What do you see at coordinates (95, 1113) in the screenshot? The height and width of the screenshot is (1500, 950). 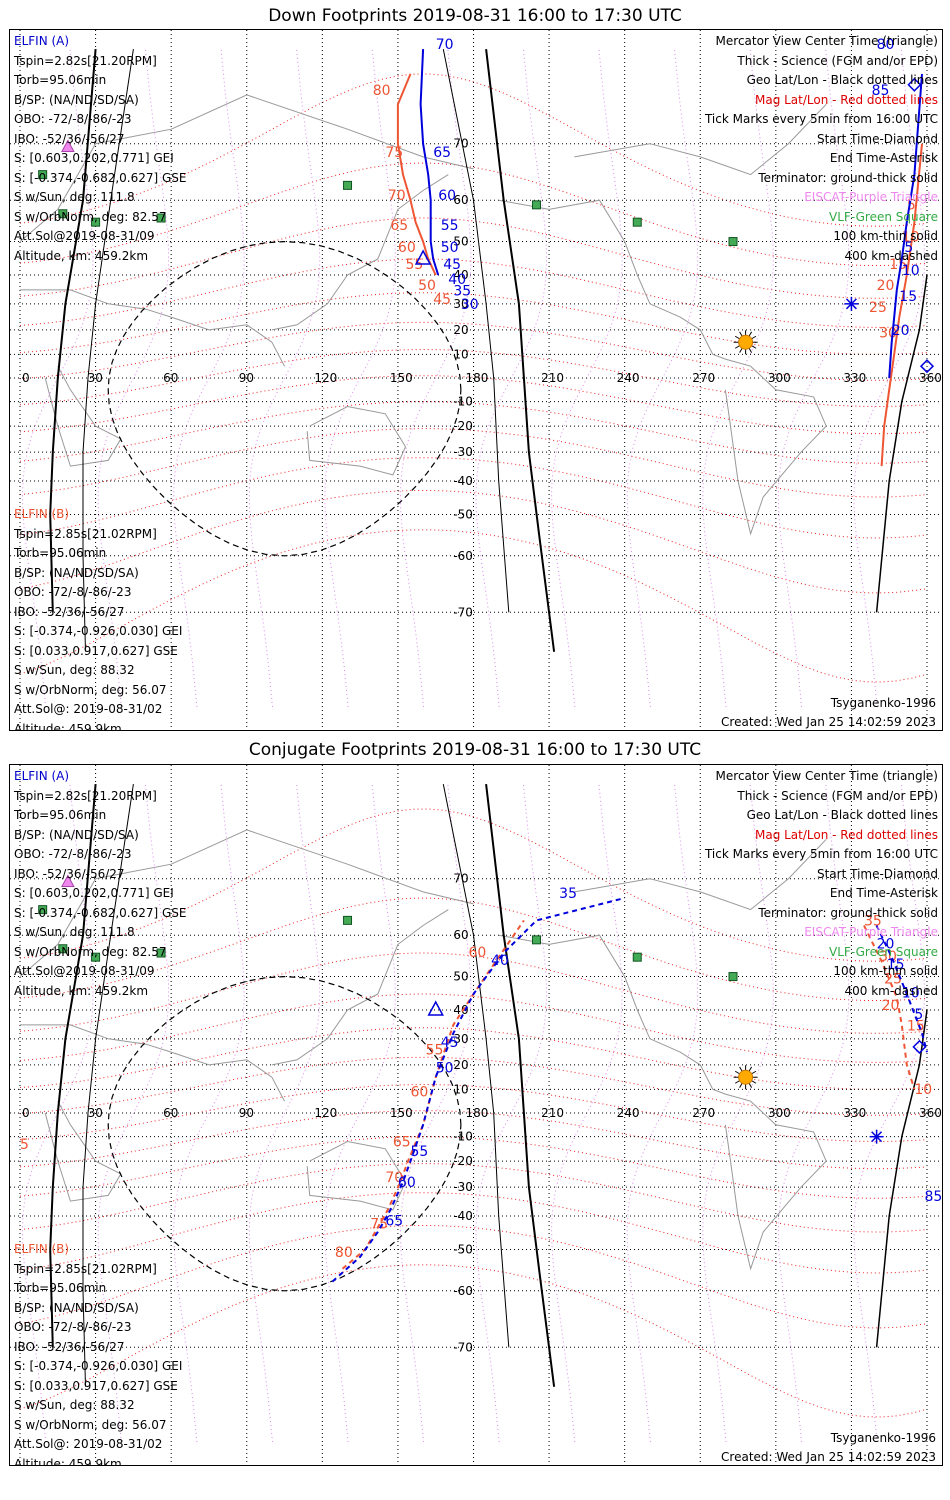 I see `lon-tick-label: 30` at bounding box center [95, 1113].